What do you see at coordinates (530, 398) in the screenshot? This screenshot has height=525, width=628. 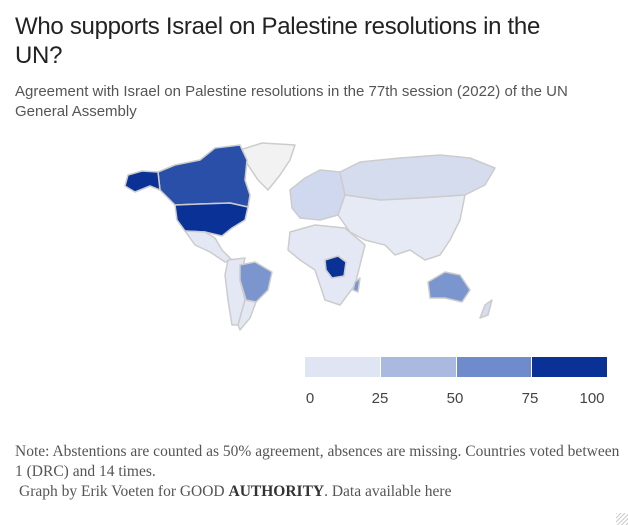 I see `legend-tick: 75` at bounding box center [530, 398].